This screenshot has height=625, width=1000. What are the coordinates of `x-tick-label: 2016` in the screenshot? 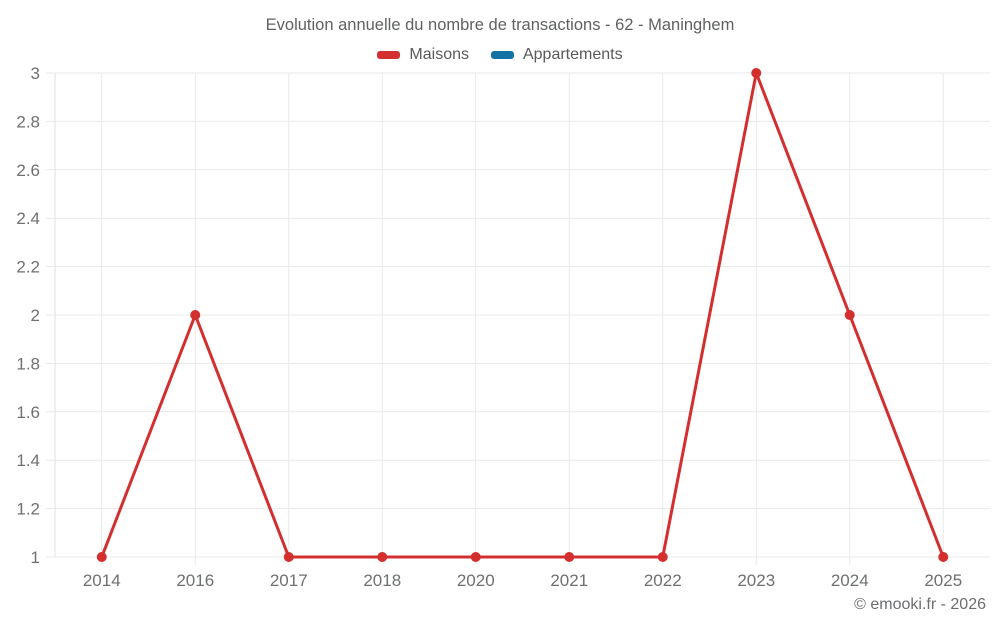 It's located at (195, 580).